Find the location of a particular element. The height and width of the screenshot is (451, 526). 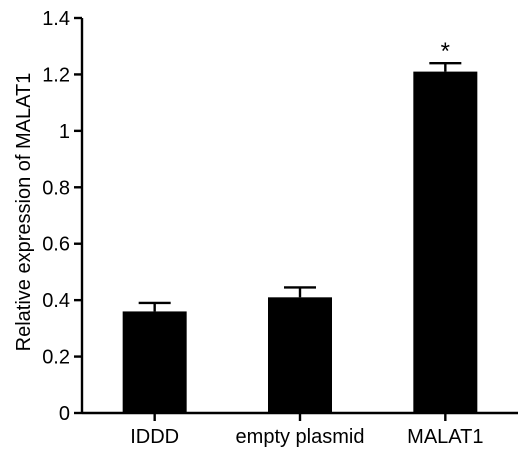

y-tick-label: 0.2 is located at coordinates (56, 358).